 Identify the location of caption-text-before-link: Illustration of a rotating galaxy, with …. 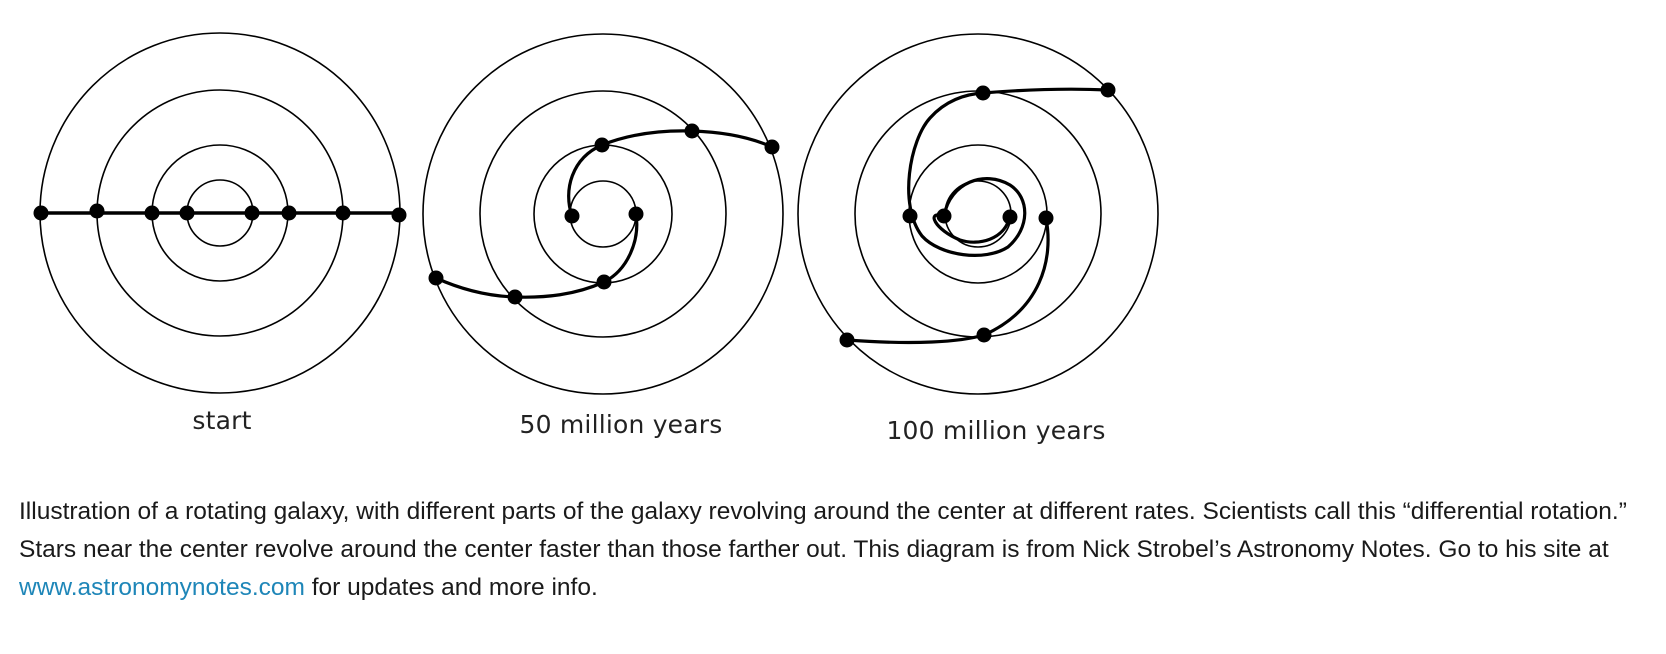
(823, 530).